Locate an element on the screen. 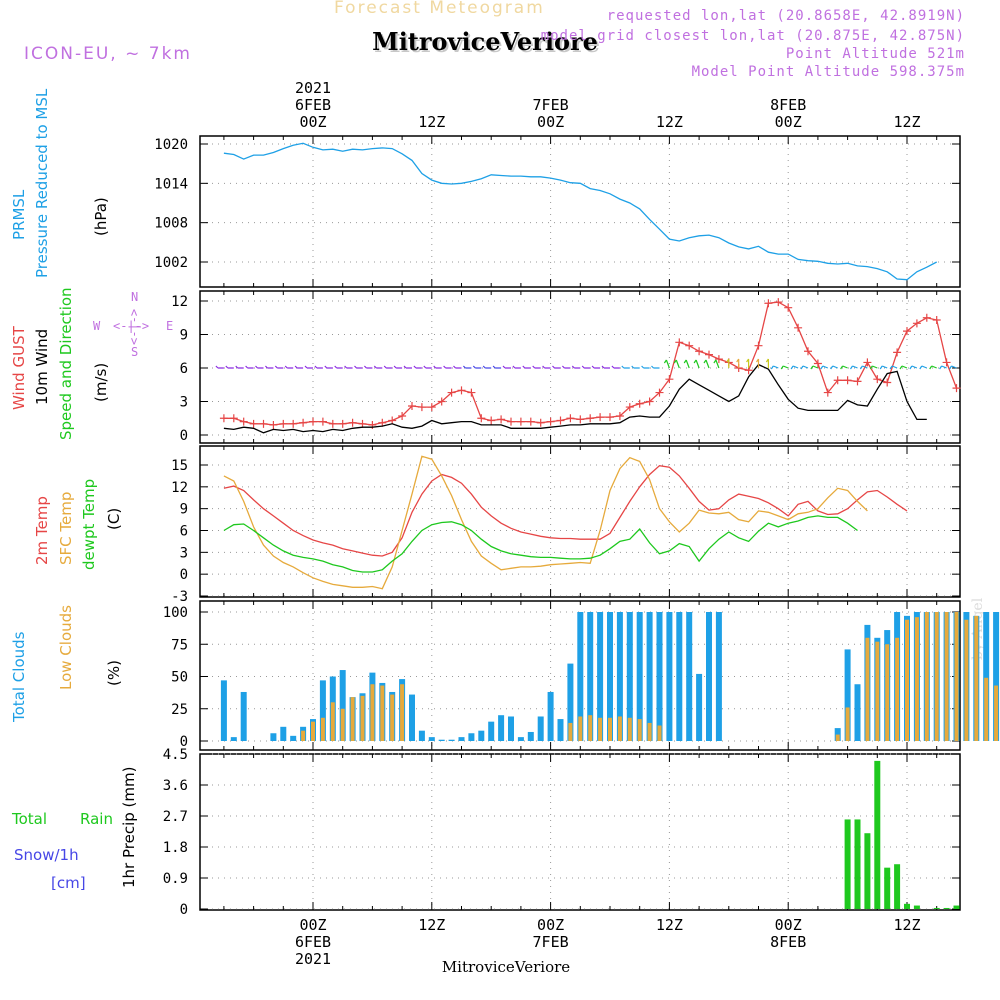 This screenshot has height=1000, width=1000. compass-arrow-horizontal: <-|-> is located at coordinates (131, 326).